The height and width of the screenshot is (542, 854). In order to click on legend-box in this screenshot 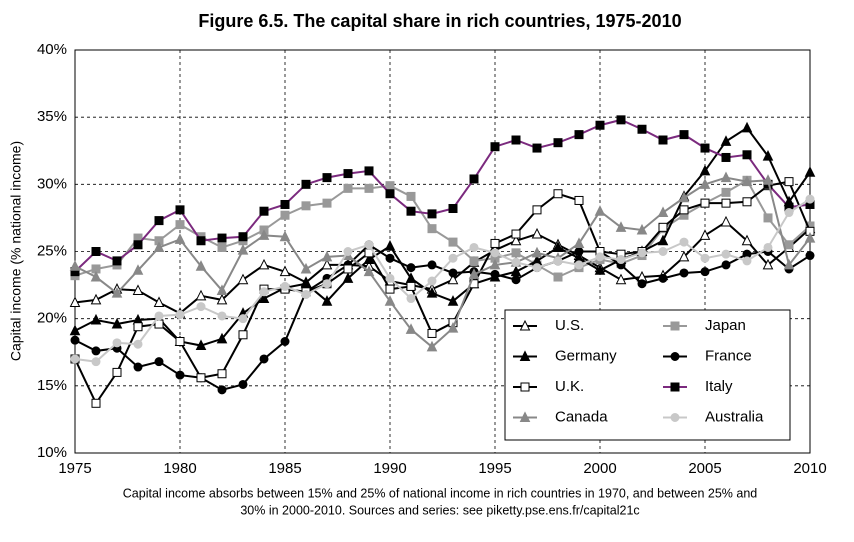, I will do `click(647, 375)`.